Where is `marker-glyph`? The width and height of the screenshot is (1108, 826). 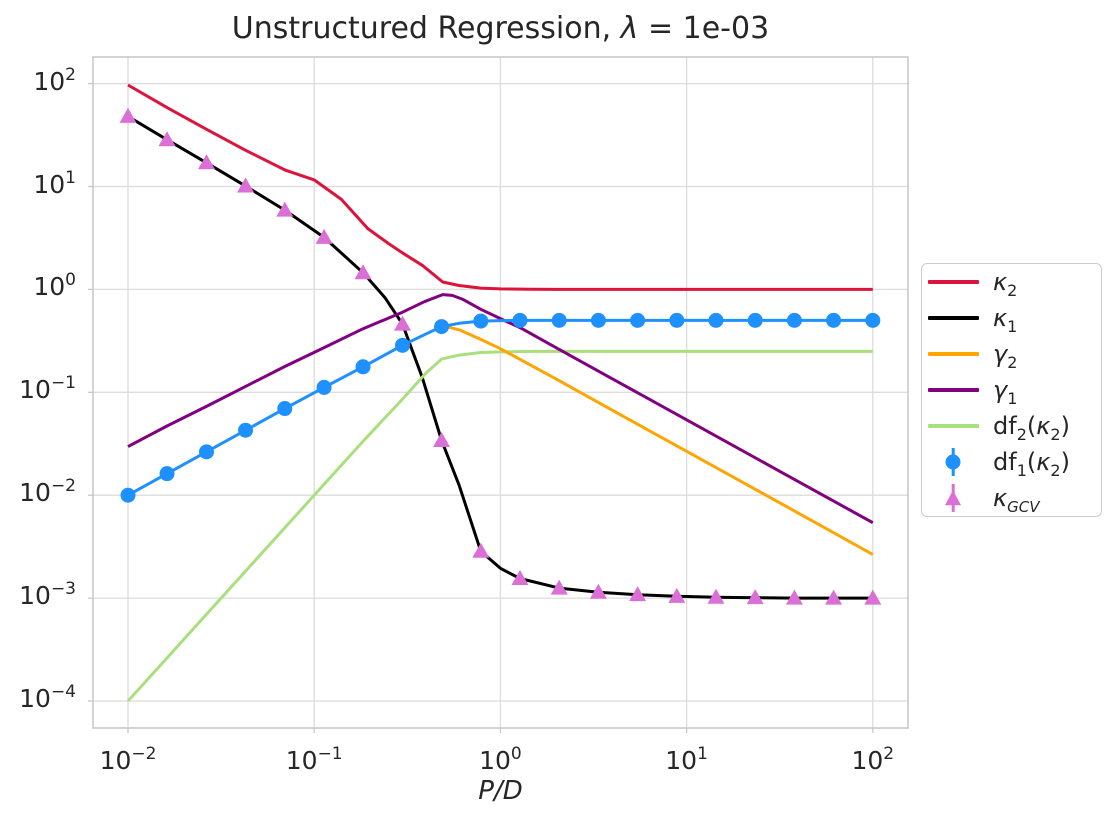 marker-glyph is located at coordinates (953, 498).